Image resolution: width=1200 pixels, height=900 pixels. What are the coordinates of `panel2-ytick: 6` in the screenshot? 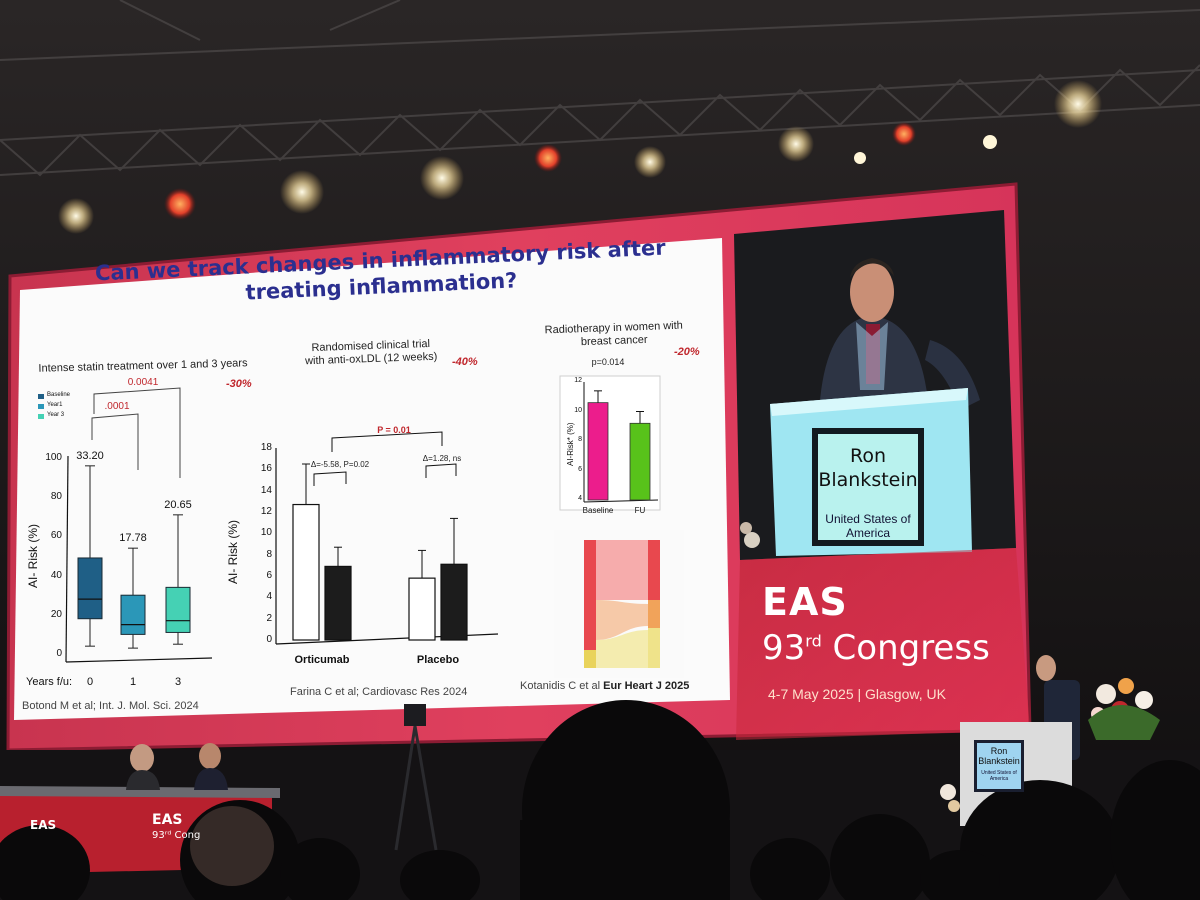 It's located at (269, 575).